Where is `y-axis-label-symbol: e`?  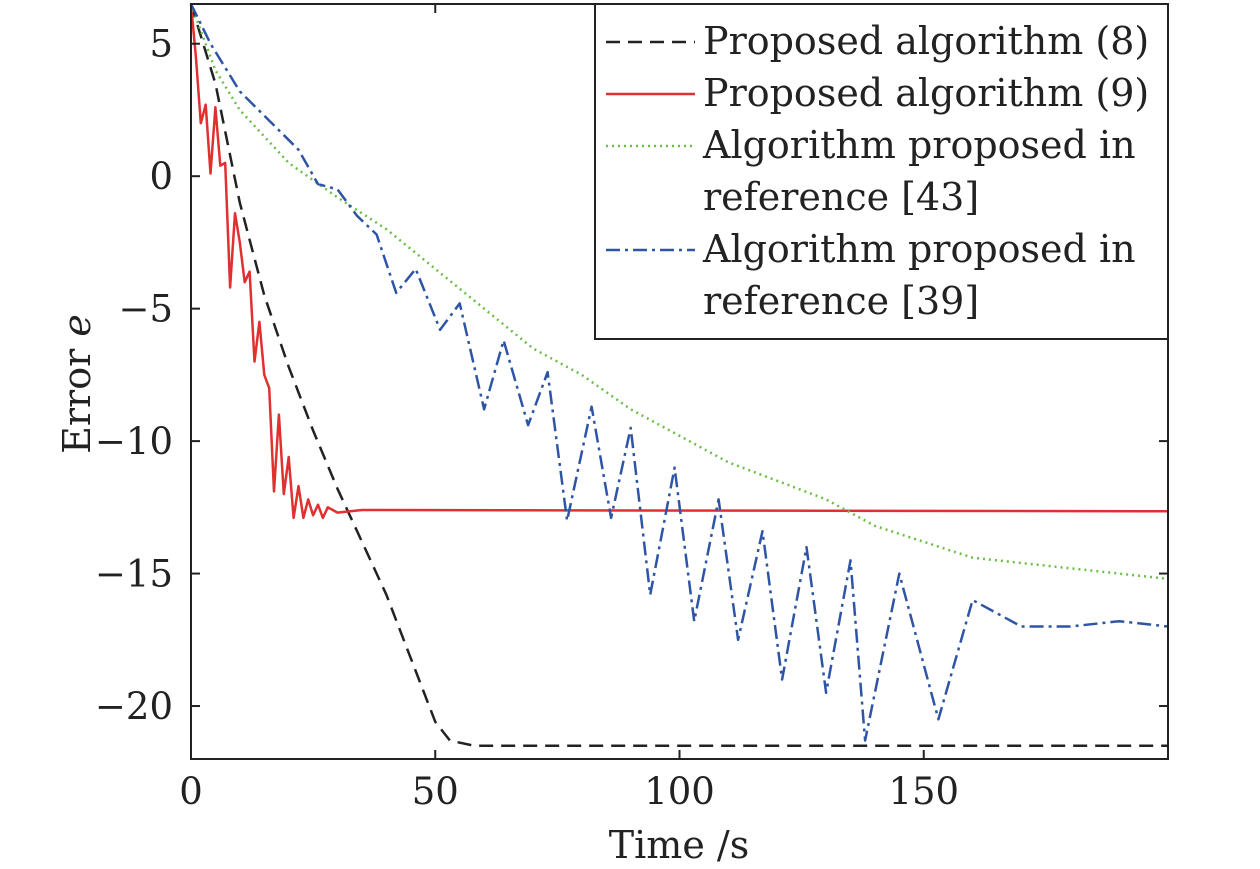 y-axis-label-symbol: e is located at coordinates (77, 325).